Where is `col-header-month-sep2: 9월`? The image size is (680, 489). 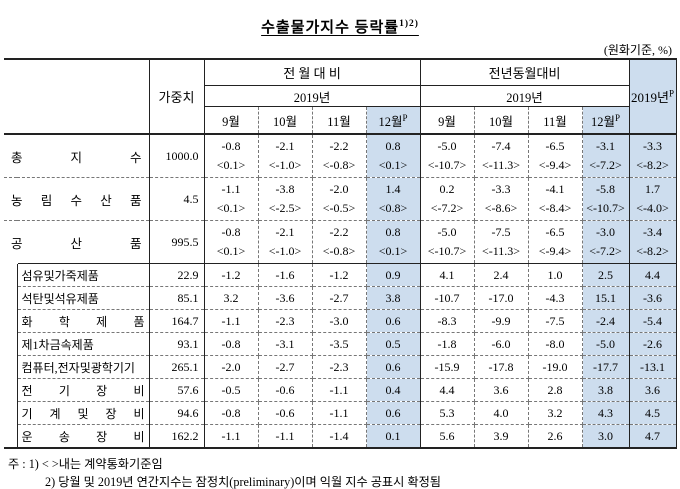 col-header-month-sep2: 9월 is located at coordinates (447, 120).